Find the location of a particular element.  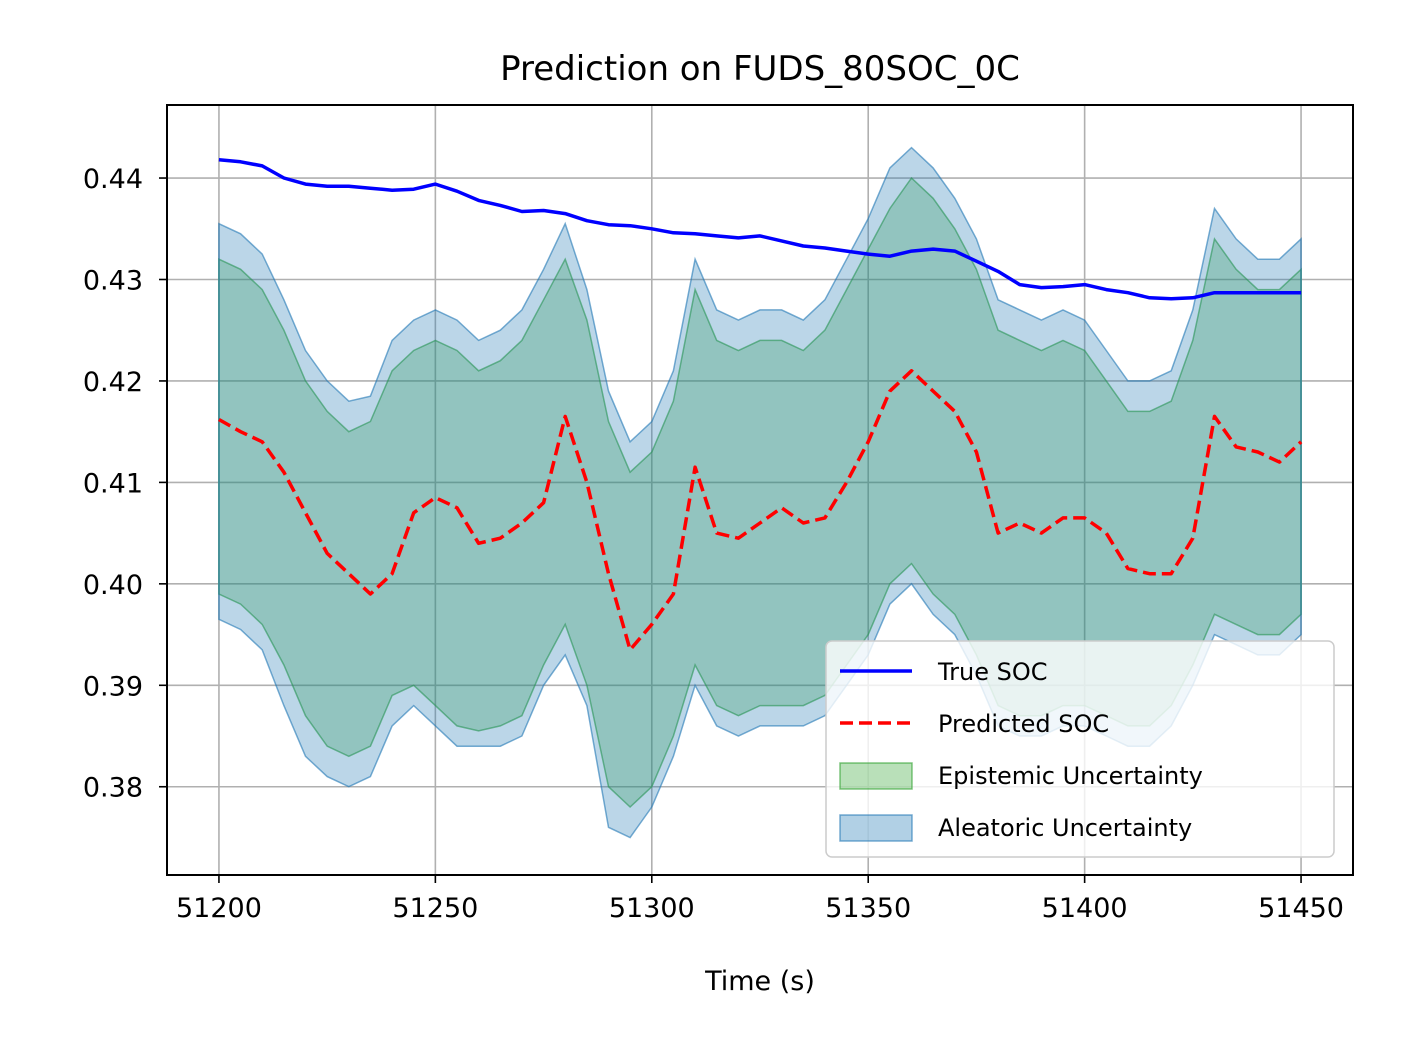

y-tick-label: 0.39 is located at coordinates (113, 686).